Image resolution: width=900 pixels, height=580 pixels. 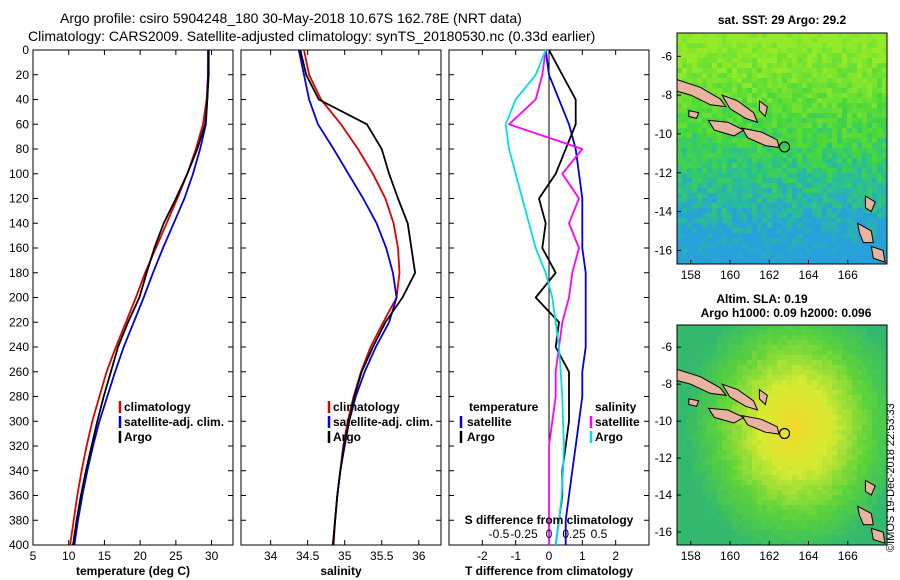 I want to click on x-tick-label: -1, so click(x=515, y=556).